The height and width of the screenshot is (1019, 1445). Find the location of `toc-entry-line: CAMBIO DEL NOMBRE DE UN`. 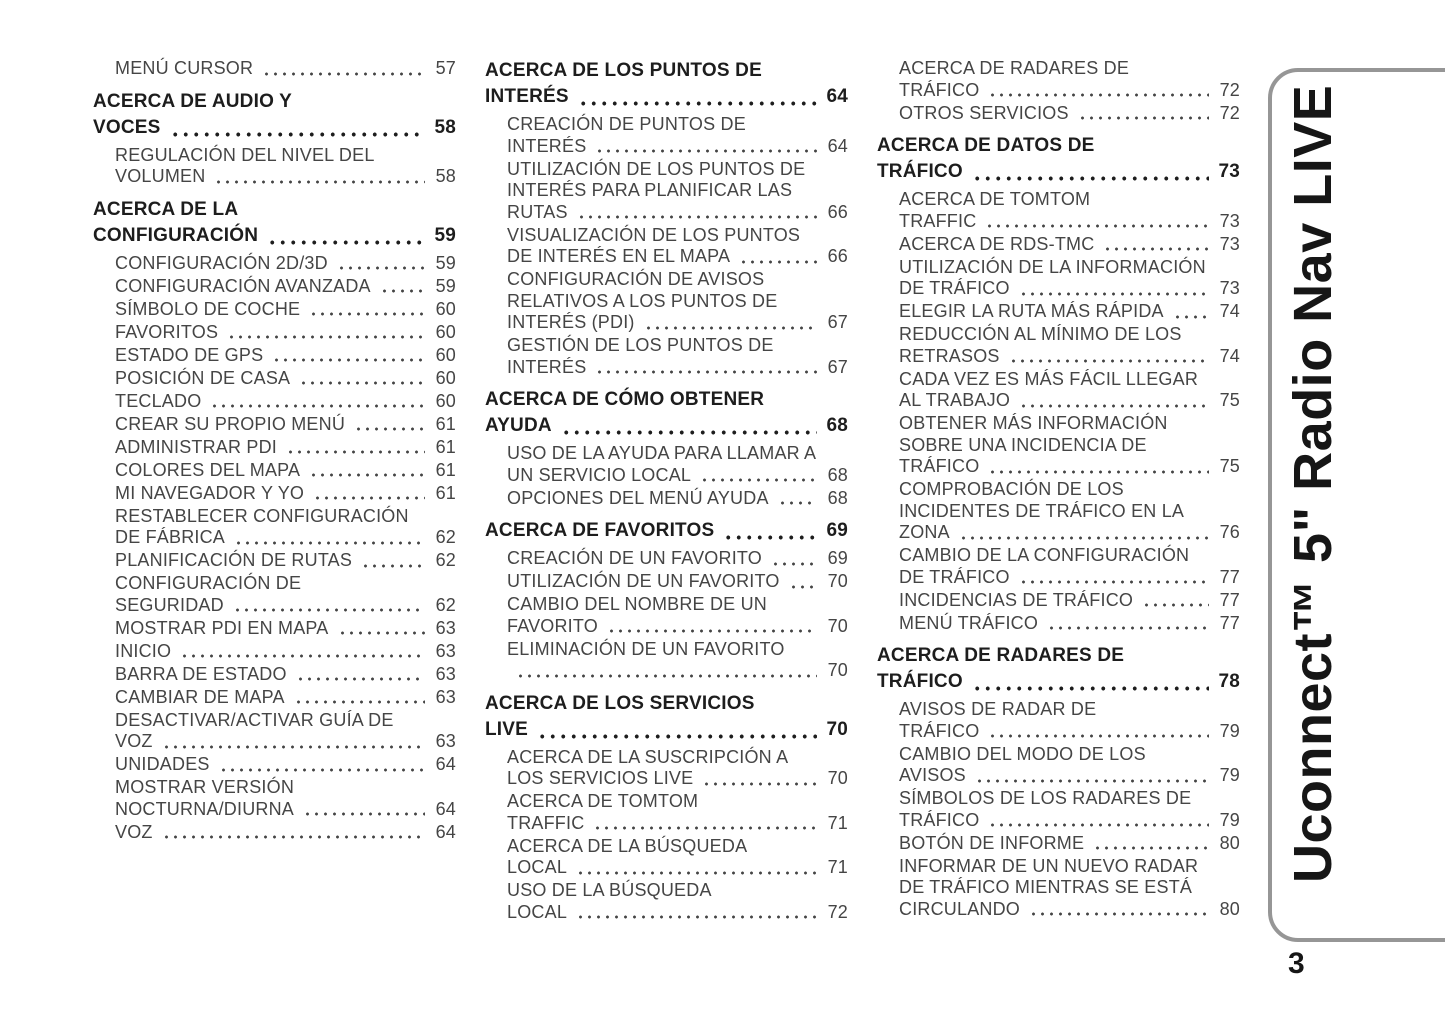

toc-entry-line: CAMBIO DEL NOMBRE DE UN is located at coordinates (637, 604).